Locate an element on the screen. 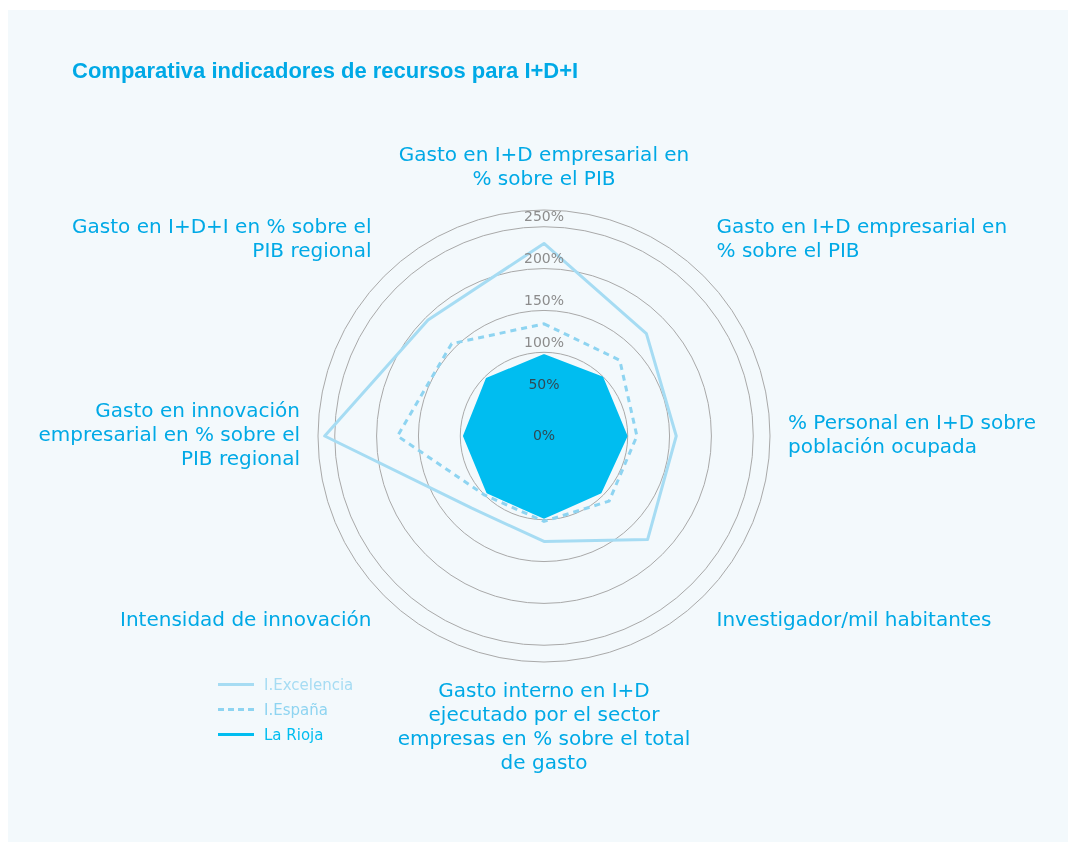  spoke-label: Gasto interno en I+D ejecutado por el sector empresas en % sobre el total de gasto is located at coordinates (544, 726).